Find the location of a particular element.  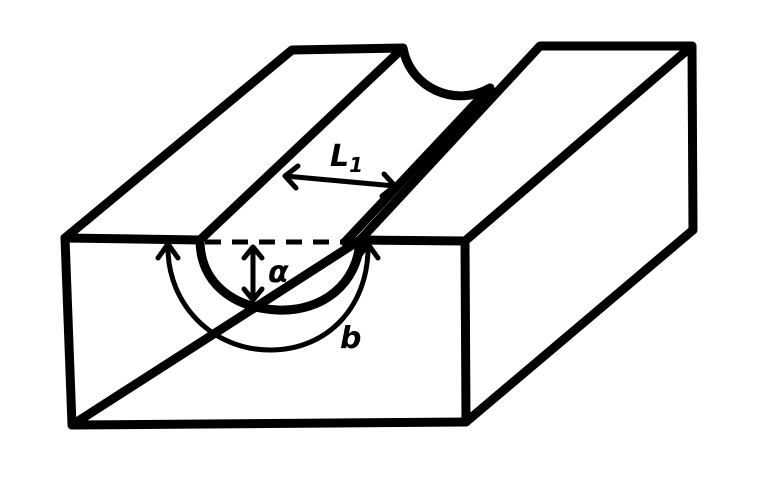

width-right-arrowhead is located at coordinates (388, 185).